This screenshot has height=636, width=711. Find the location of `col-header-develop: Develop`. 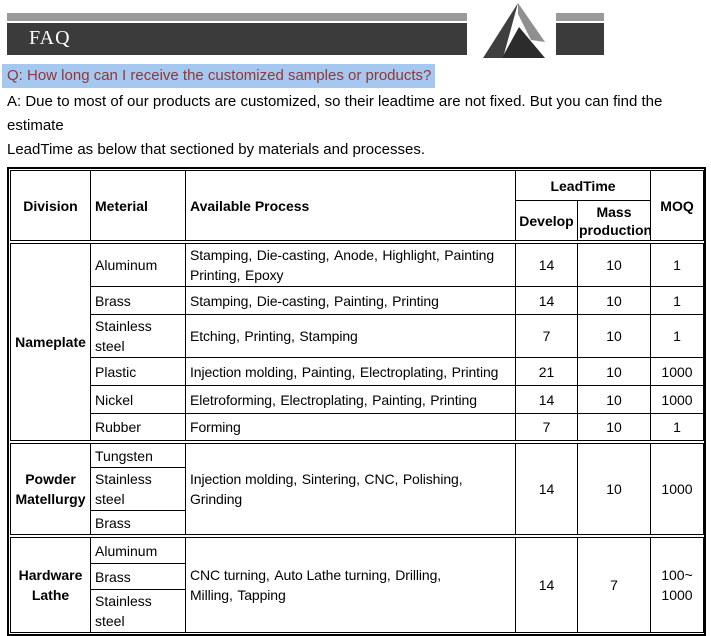

col-header-develop: Develop is located at coordinates (546, 220).